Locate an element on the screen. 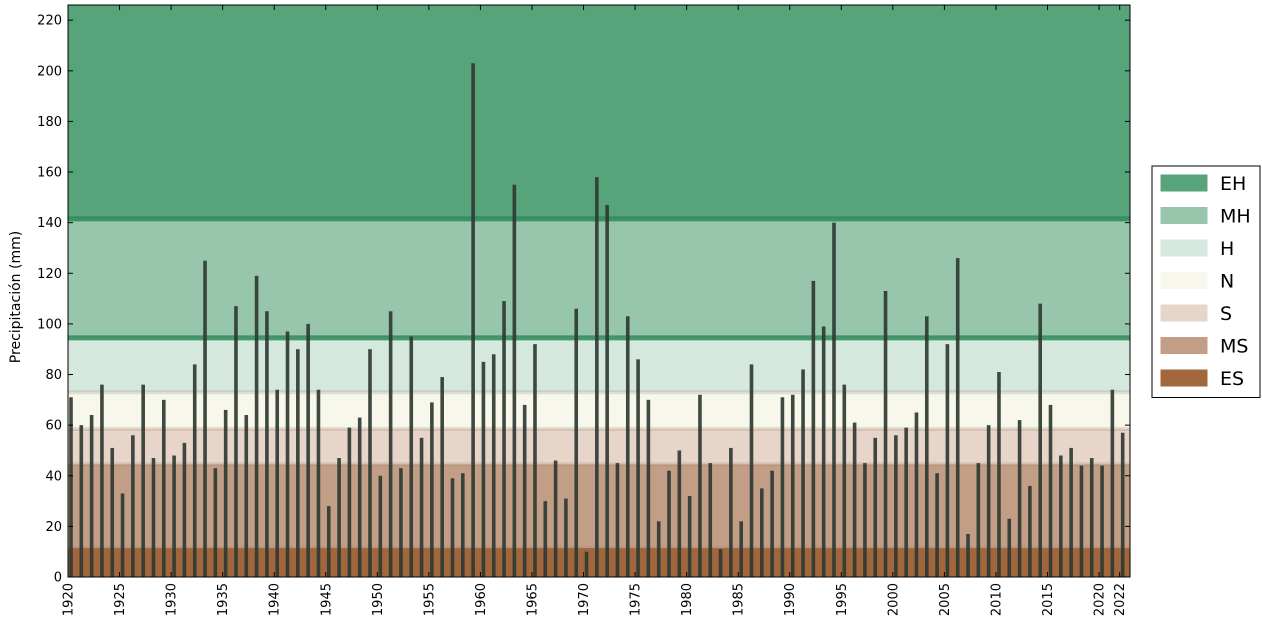 This screenshot has width=1262, height=629. bar-2012 is located at coordinates (1019, 498).